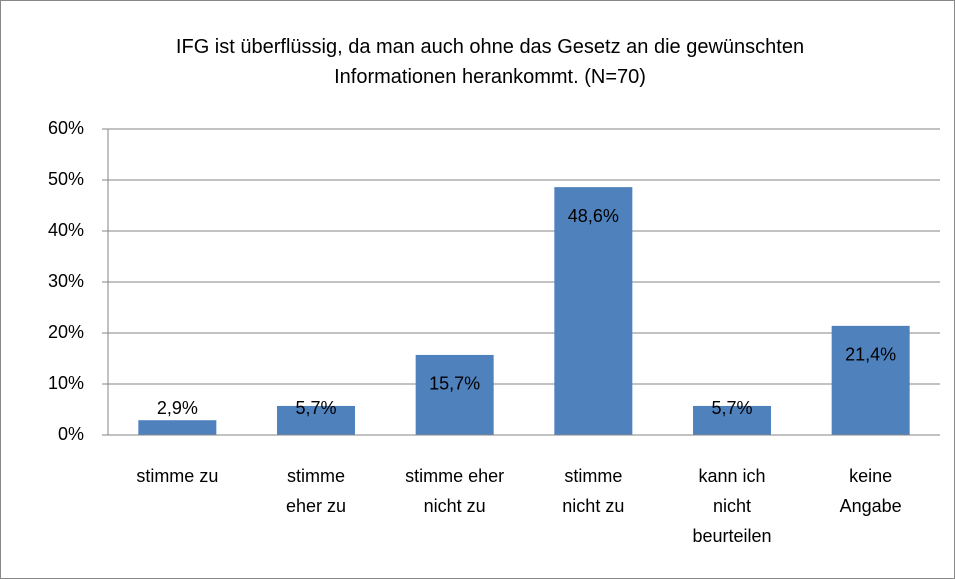  What do you see at coordinates (871, 491) in the screenshot?
I see `x-tick-label: keine Angabe` at bounding box center [871, 491].